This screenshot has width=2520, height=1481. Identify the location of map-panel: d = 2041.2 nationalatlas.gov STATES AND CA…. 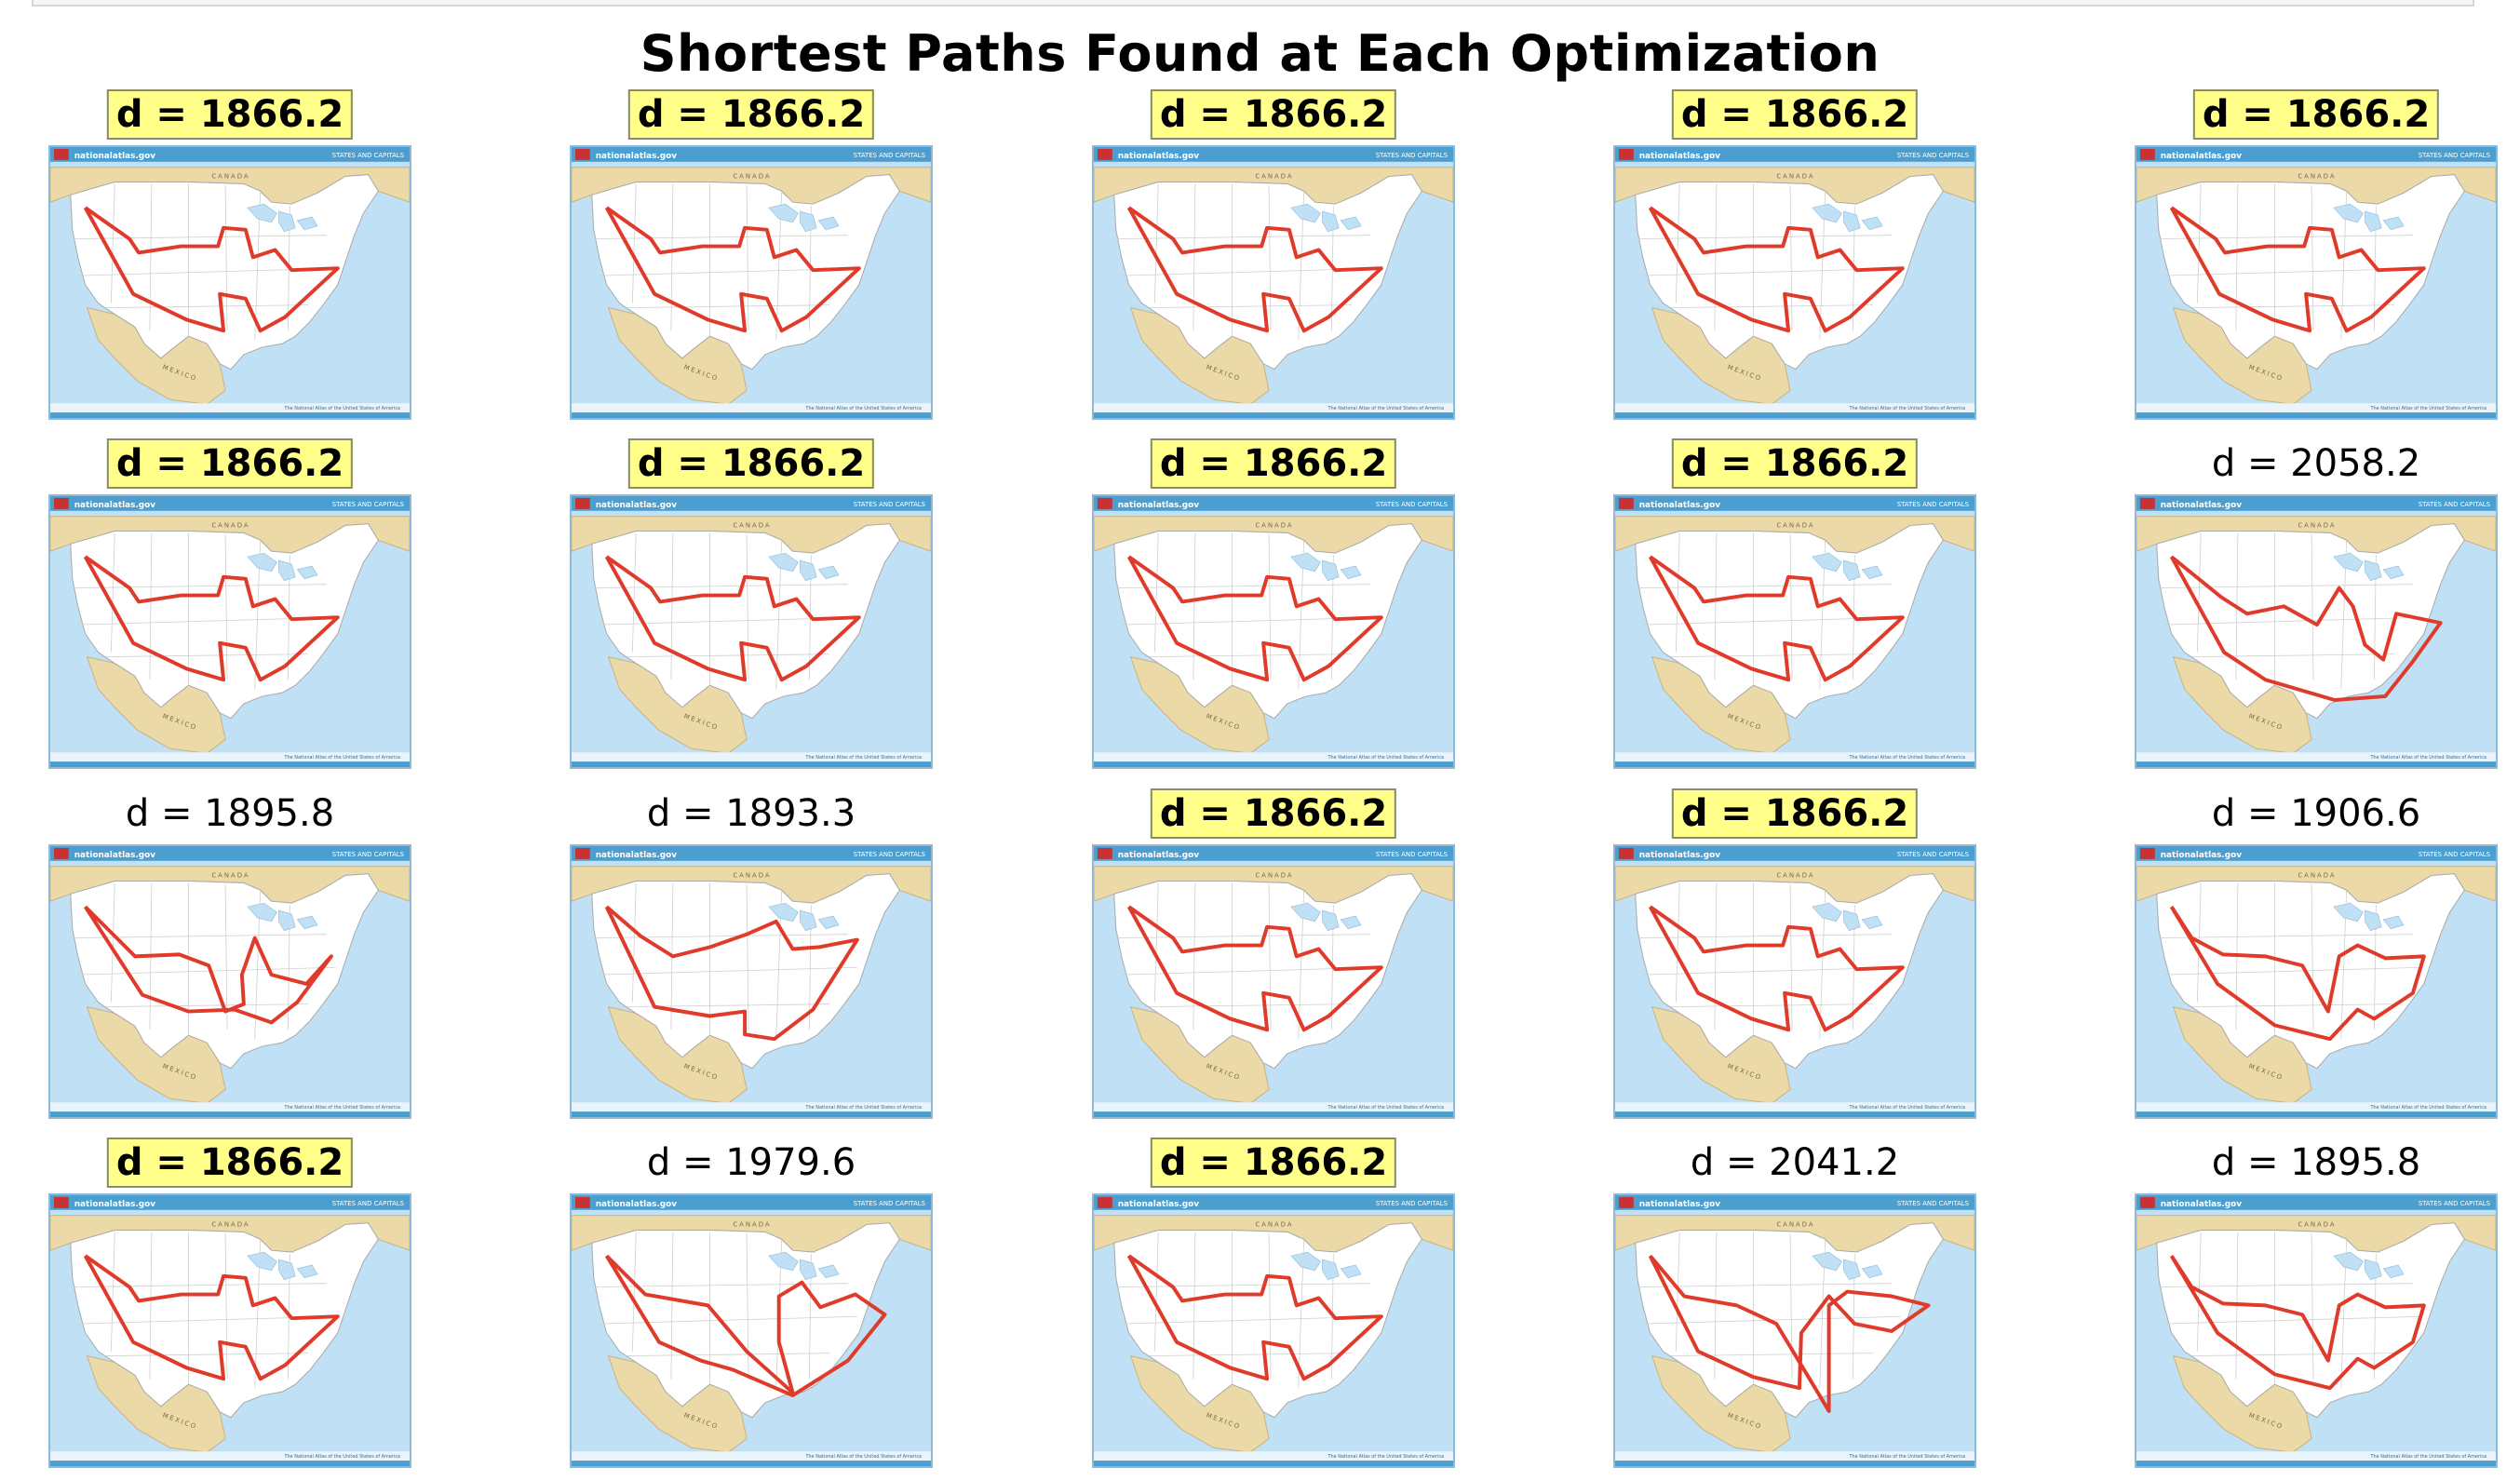
(1794, 1305).